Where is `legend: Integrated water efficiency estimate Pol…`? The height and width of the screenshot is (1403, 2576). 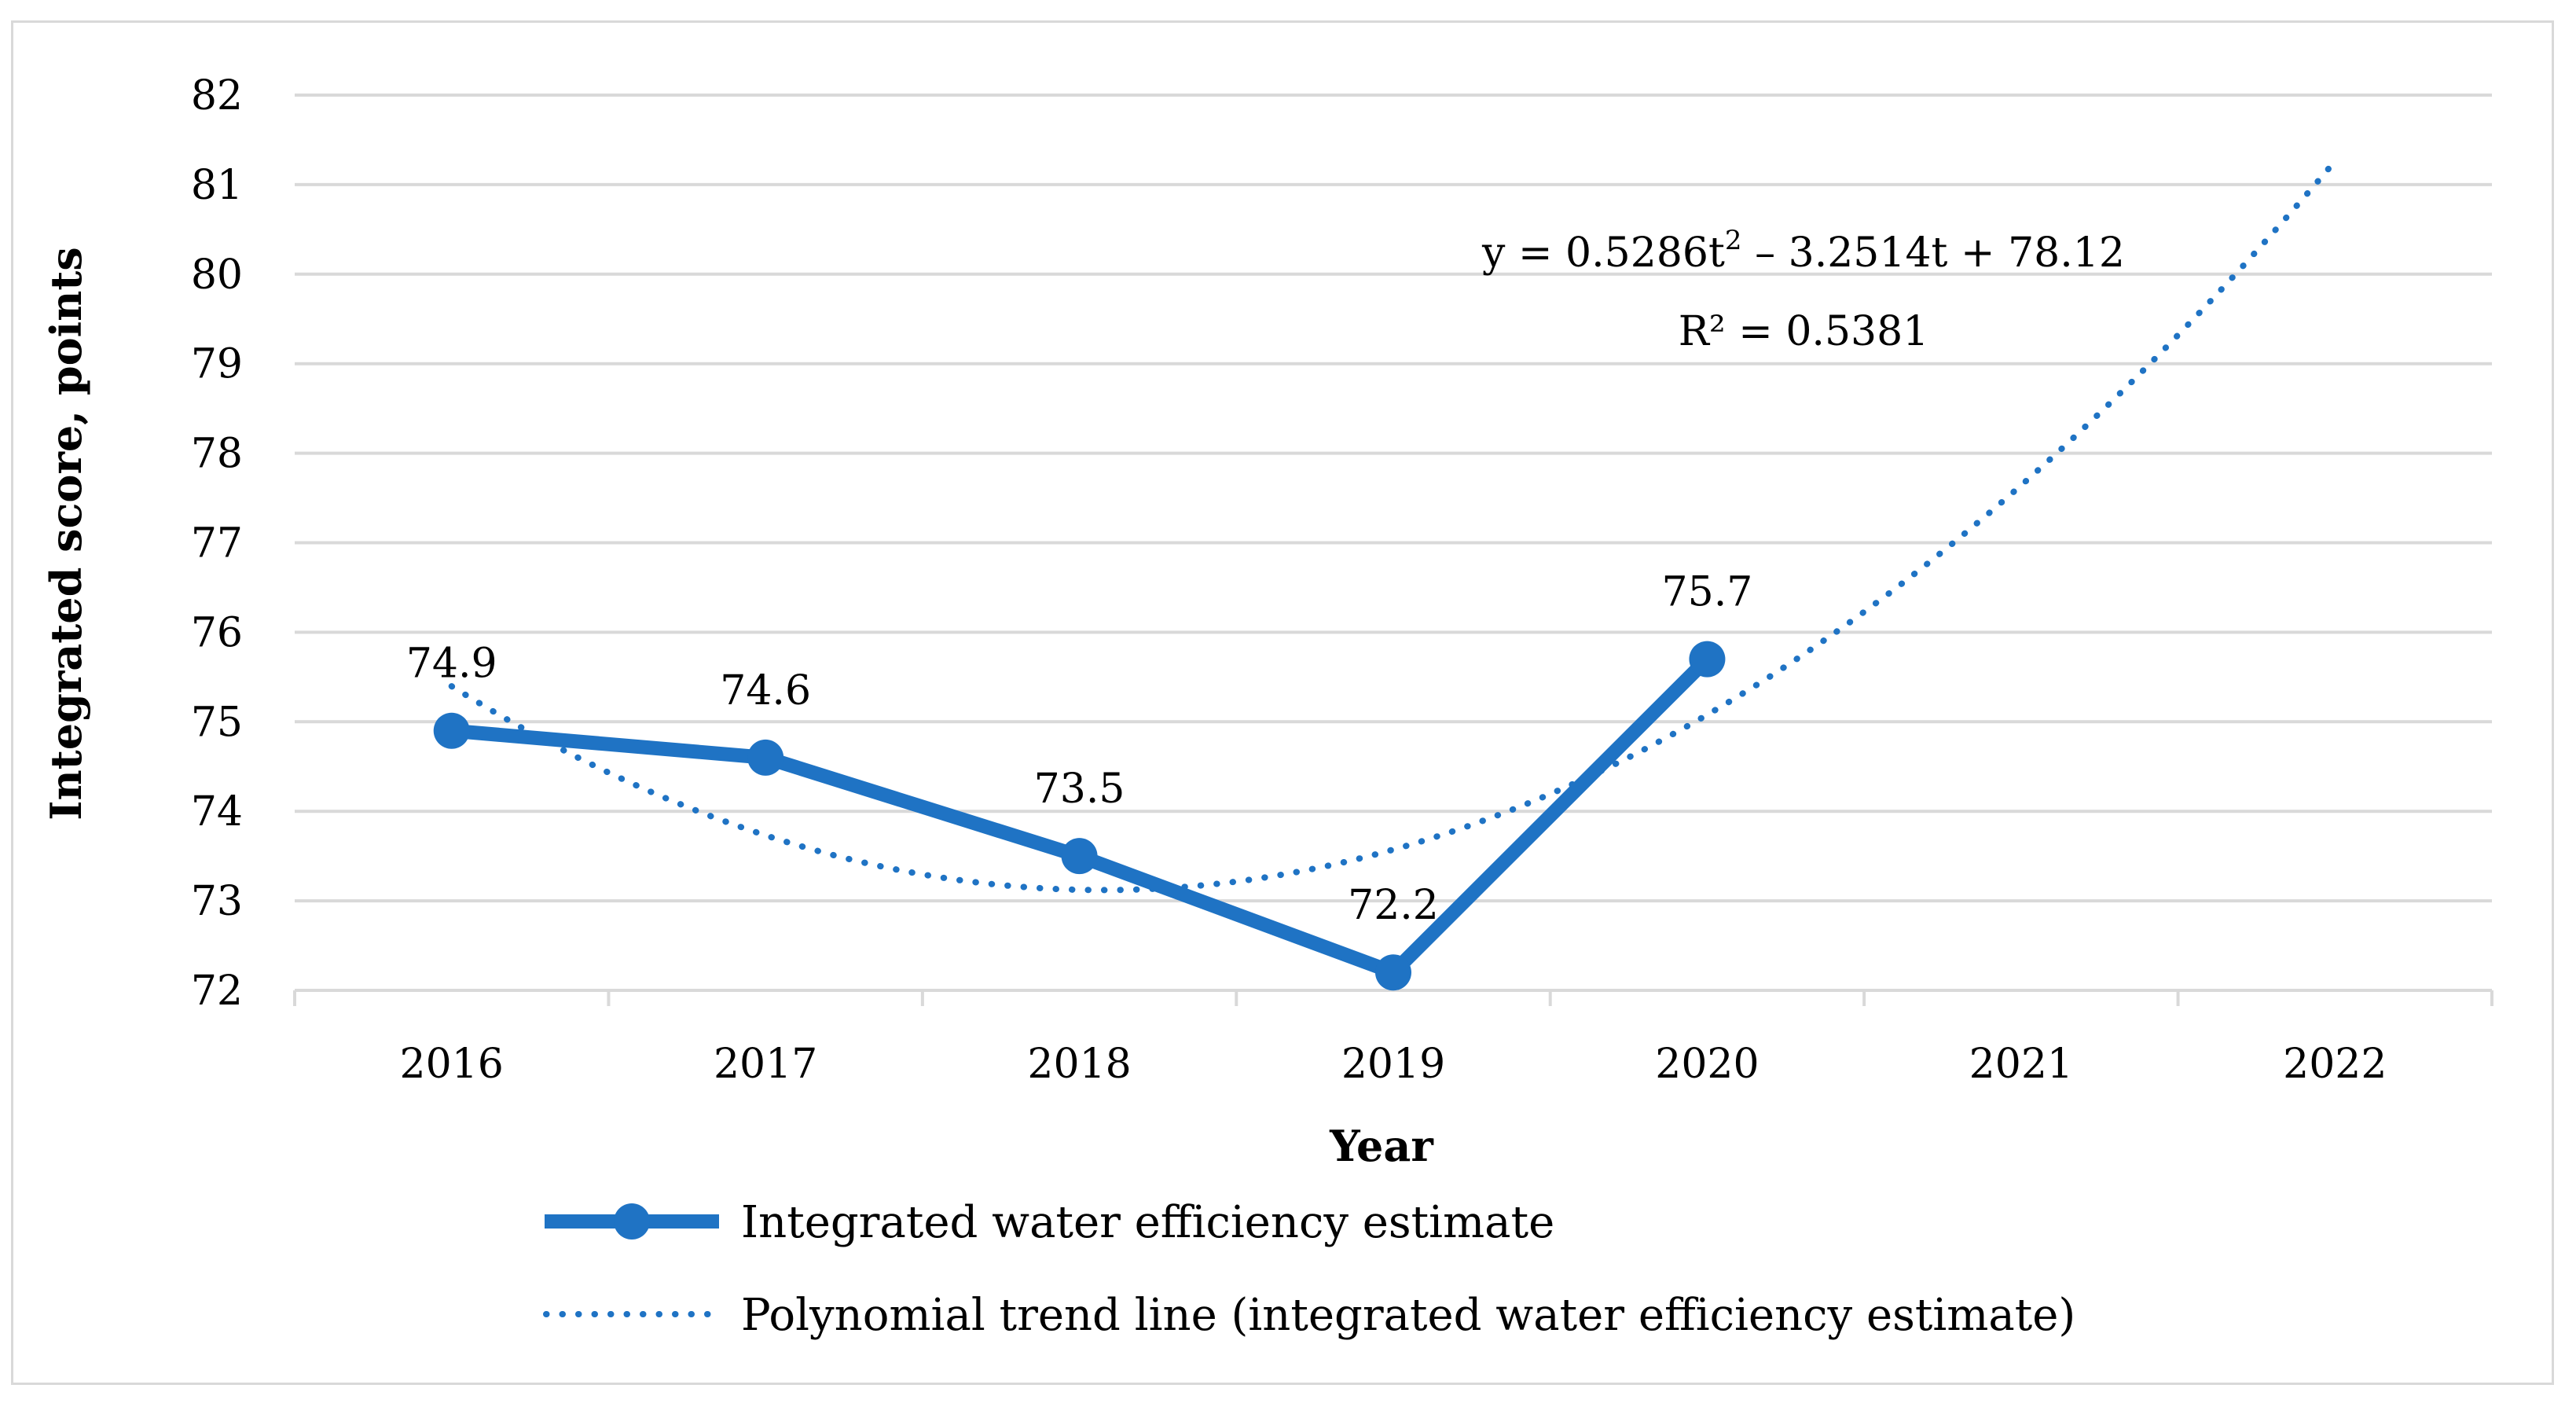 legend: Integrated water efficiency estimate Pol… is located at coordinates (1309, 1269).